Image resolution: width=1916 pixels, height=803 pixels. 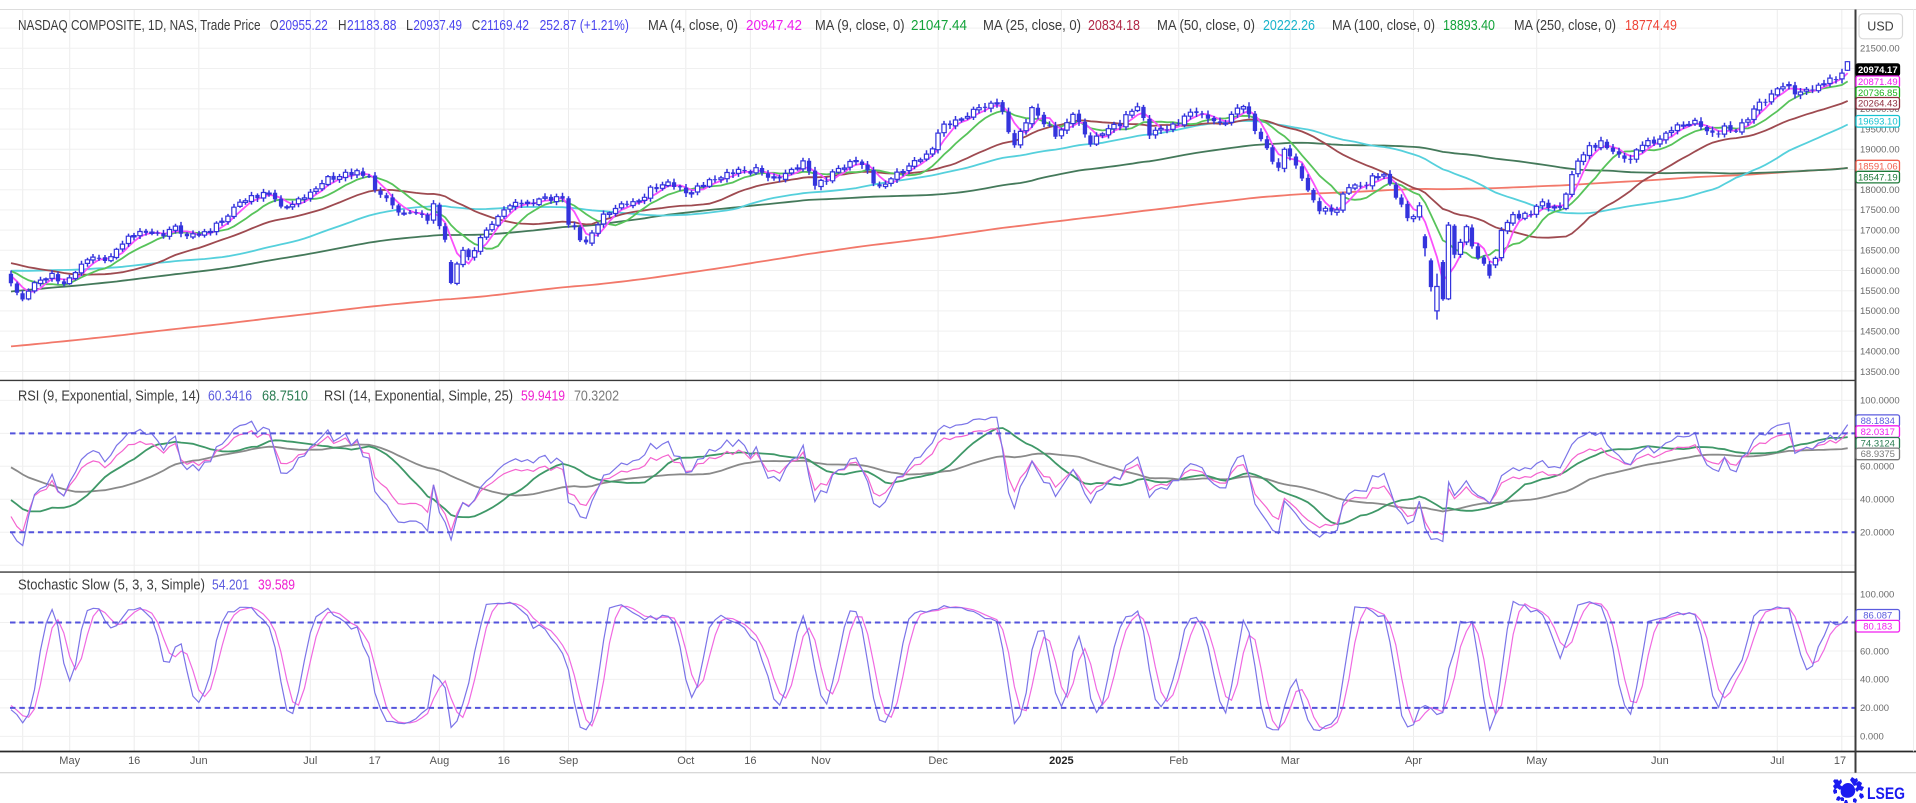 I want to click on svg-text: Aug, so click(x=440, y=761).